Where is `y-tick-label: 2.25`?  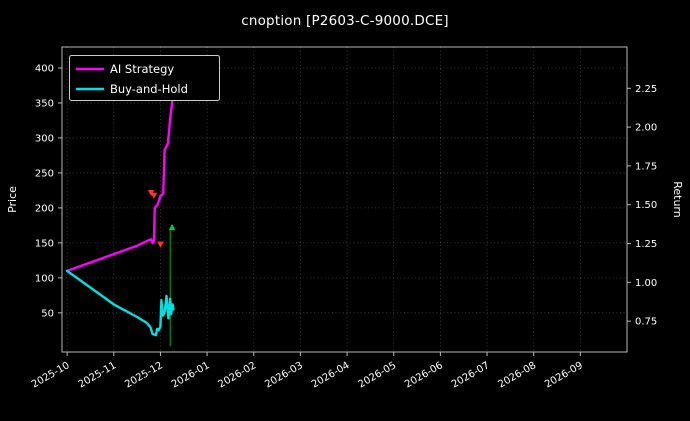
y-tick-label: 2.25 is located at coordinates (646, 89).